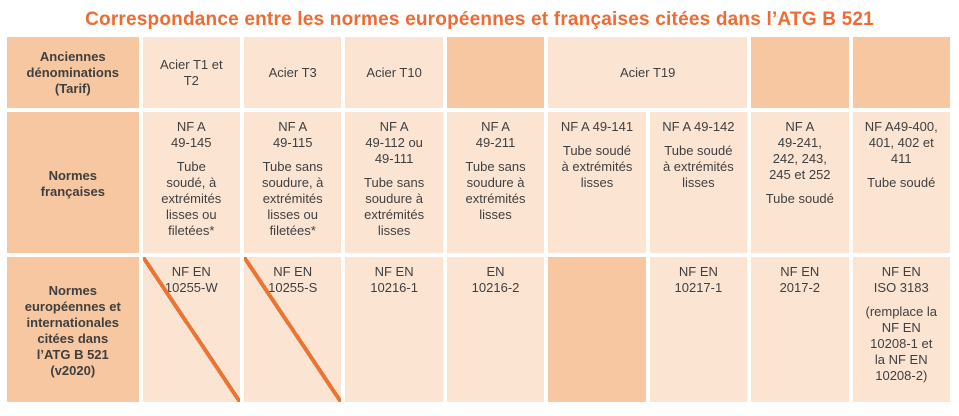 Image resolution: width=959 pixels, height=416 pixels. I want to click on cell-nfen-10255-s: NF EN 10255-S, so click(292, 329).